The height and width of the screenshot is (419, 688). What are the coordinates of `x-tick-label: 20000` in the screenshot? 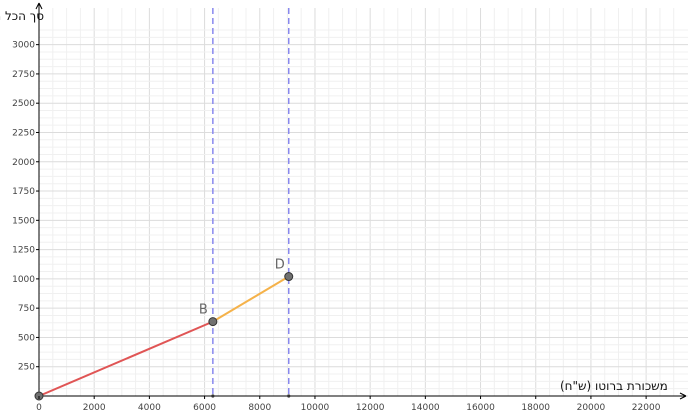 It's located at (591, 408).